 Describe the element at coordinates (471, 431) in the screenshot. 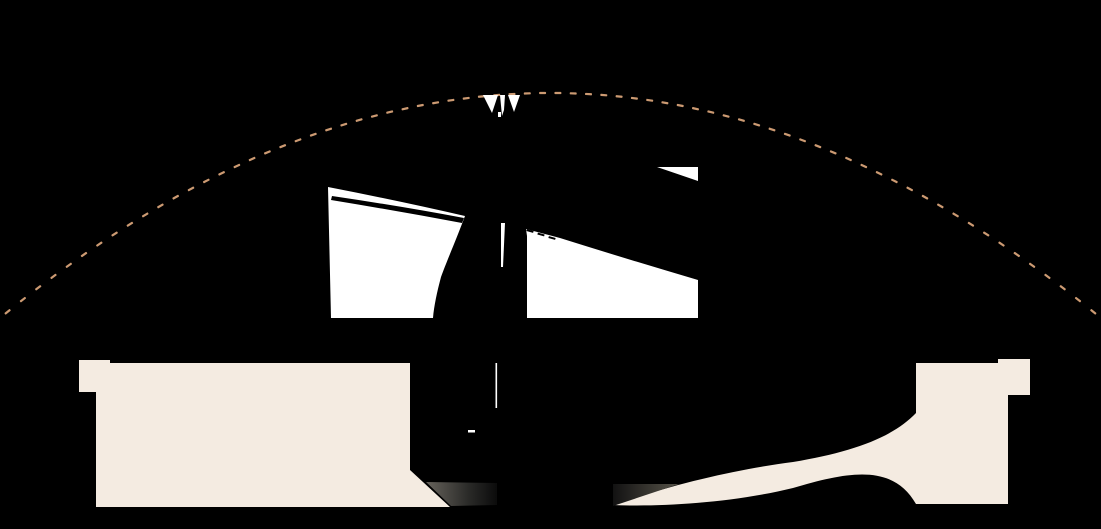

I see `stem-tick` at that location.